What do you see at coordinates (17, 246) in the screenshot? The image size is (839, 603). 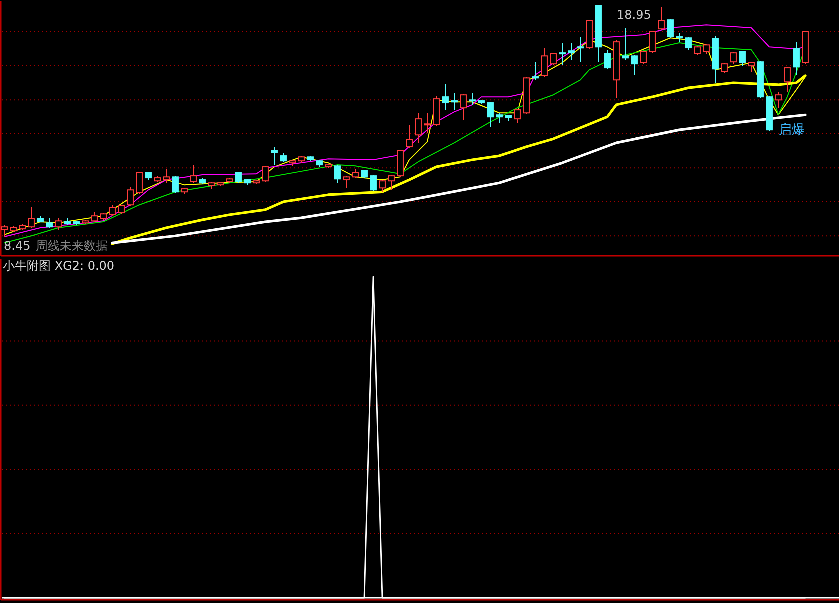 I see `text: 8.45` at bounding box center [17, 246].